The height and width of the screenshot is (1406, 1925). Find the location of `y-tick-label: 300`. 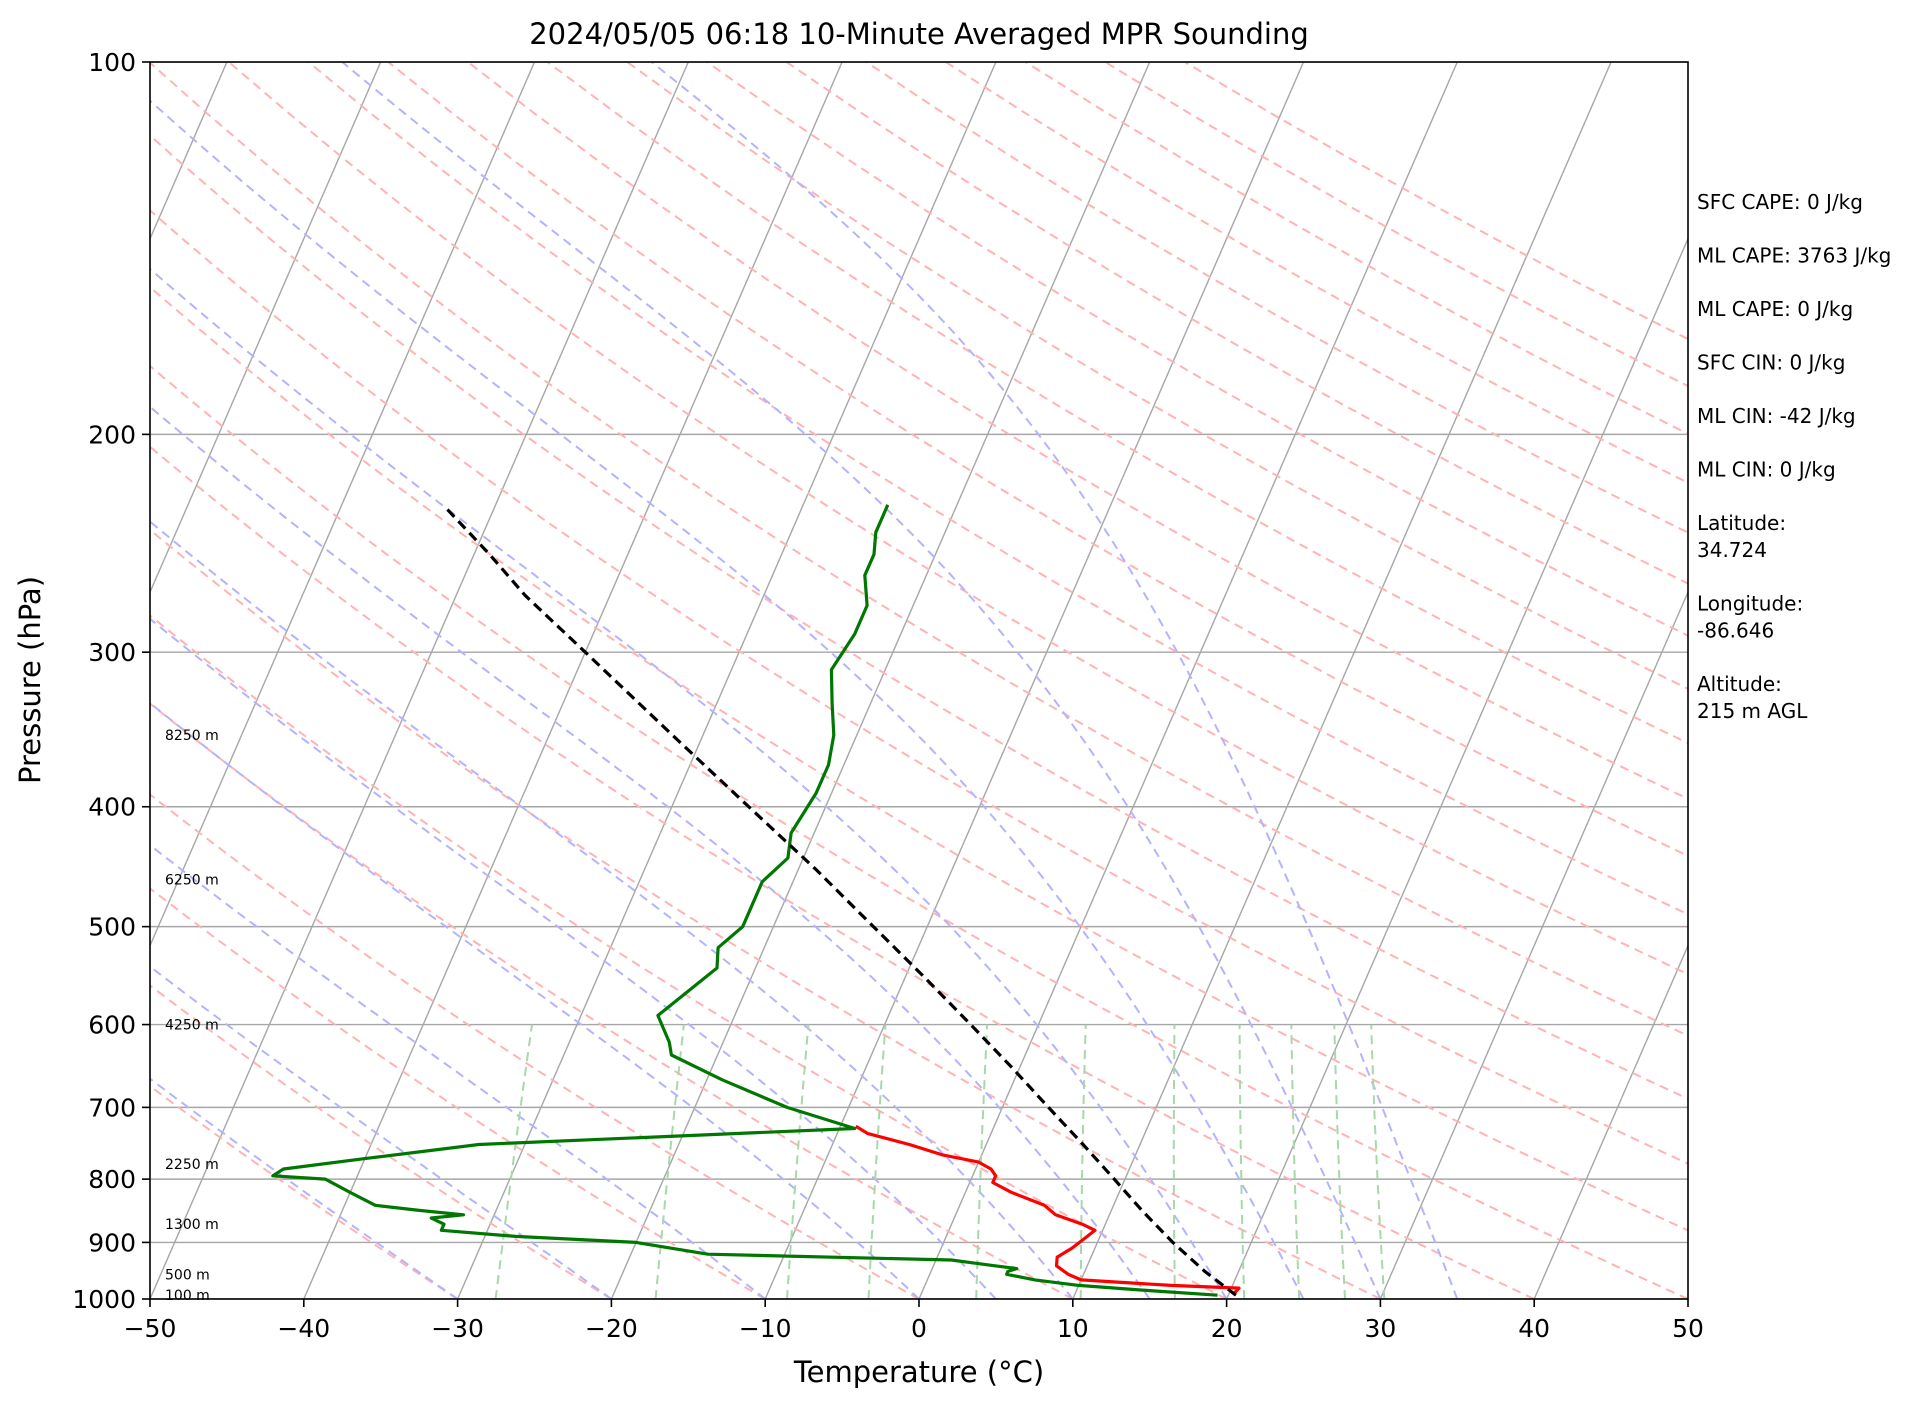

y-tick-label: 300 is located at coordinates (112, 652).